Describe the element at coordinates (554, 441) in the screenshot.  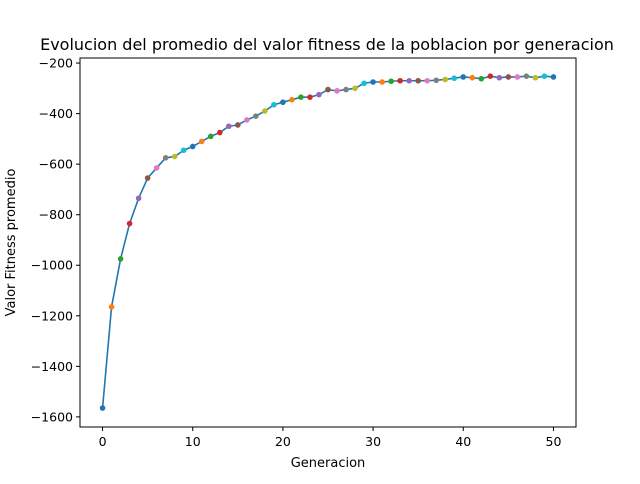
I see `x-tick-label: 50` at that location.